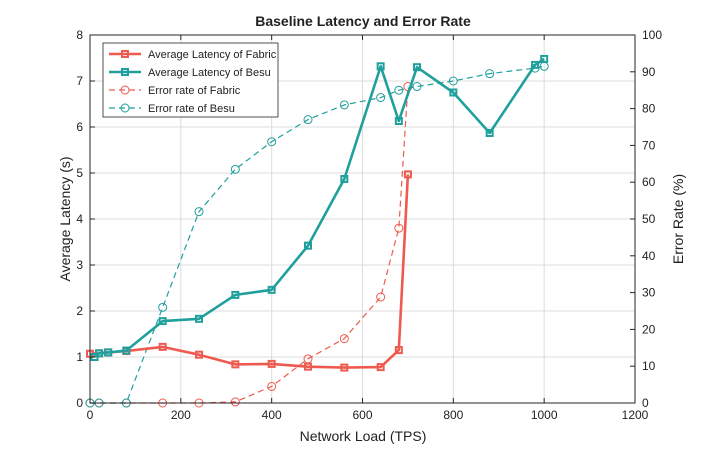 The width and height of the screenshot is (703, 452). Describe the element at coordinates (79, 265) in the screenshot. I see `y-left-tick-label: 3` at that location.